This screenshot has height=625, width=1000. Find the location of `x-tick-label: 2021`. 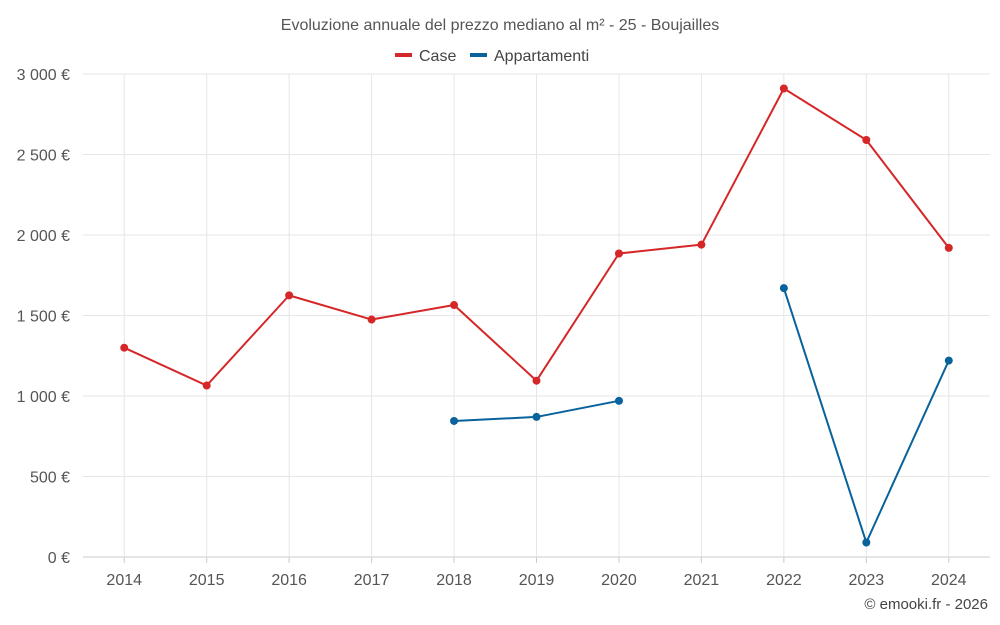

x-tick-label: 2021 is located at coordinates (702, 580).